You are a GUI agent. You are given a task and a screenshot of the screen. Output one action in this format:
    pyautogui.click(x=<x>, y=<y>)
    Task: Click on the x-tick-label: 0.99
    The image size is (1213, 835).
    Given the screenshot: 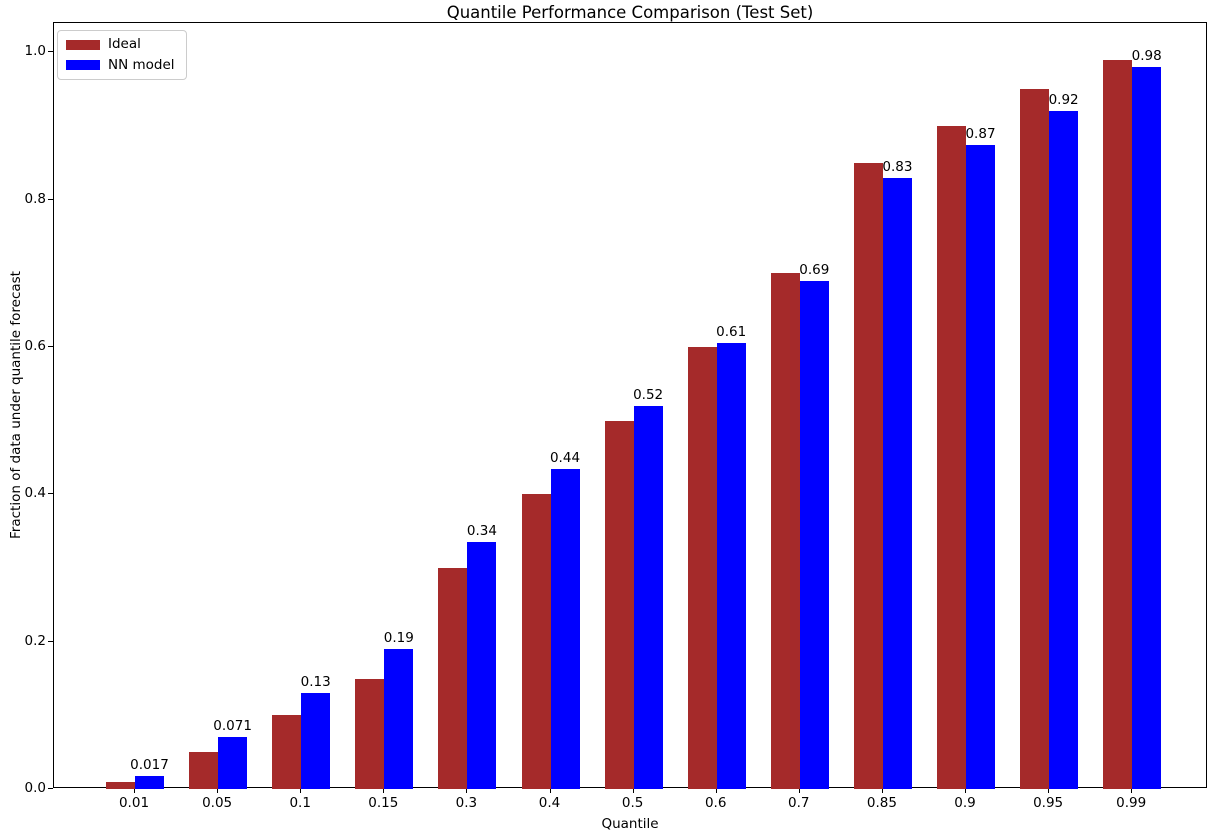 What is the action you would take?
    pyautogui.click(x=1131, y=803)
    